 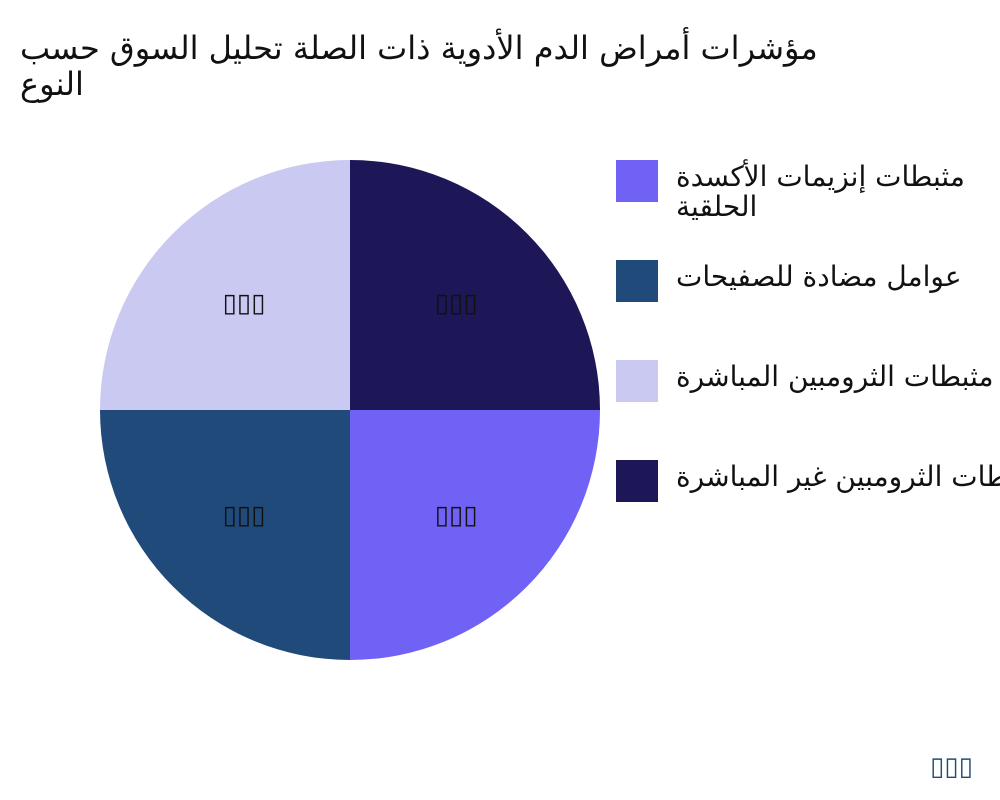 What do you see at coordinates (456, 516) in the screenshot?
I see `pie-data-label-0: ▯▯▯` at bounding box center [456, 516].